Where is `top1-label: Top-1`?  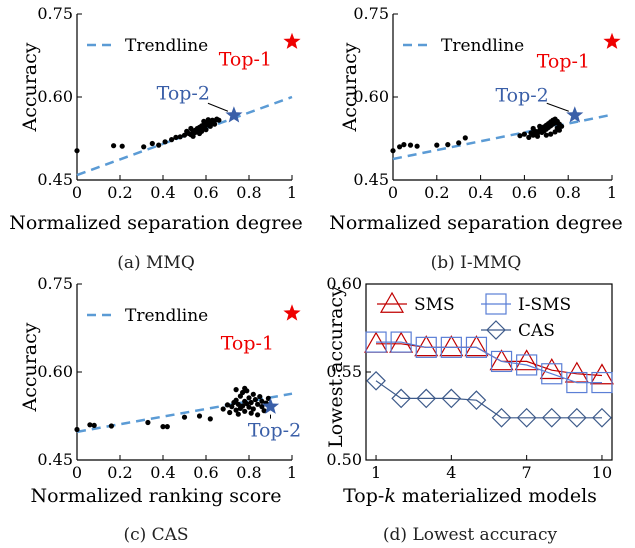
top1-label: Top-1 is located at coordinates (563, 62).